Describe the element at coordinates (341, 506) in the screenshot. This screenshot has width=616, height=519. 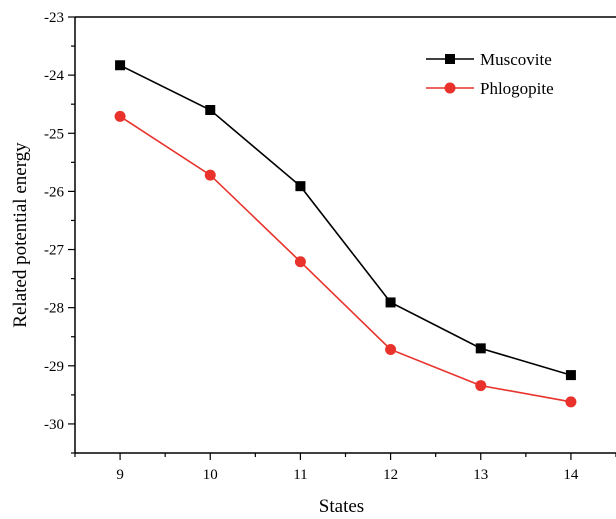
I see `x-axis-title: States` at that location.